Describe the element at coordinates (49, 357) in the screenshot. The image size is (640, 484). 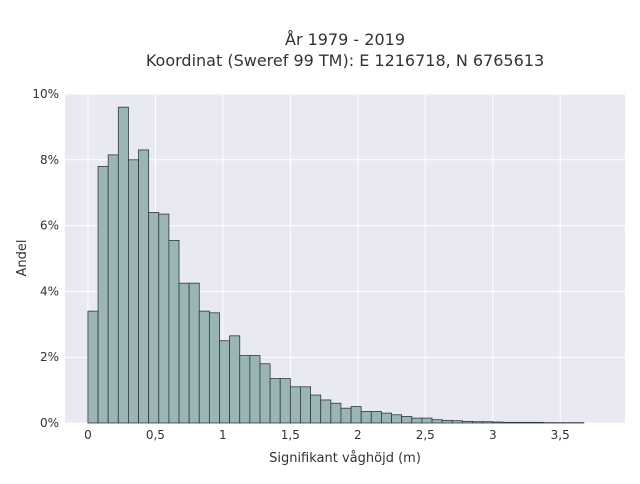
I see `y-tick-label: 2%` at that location.